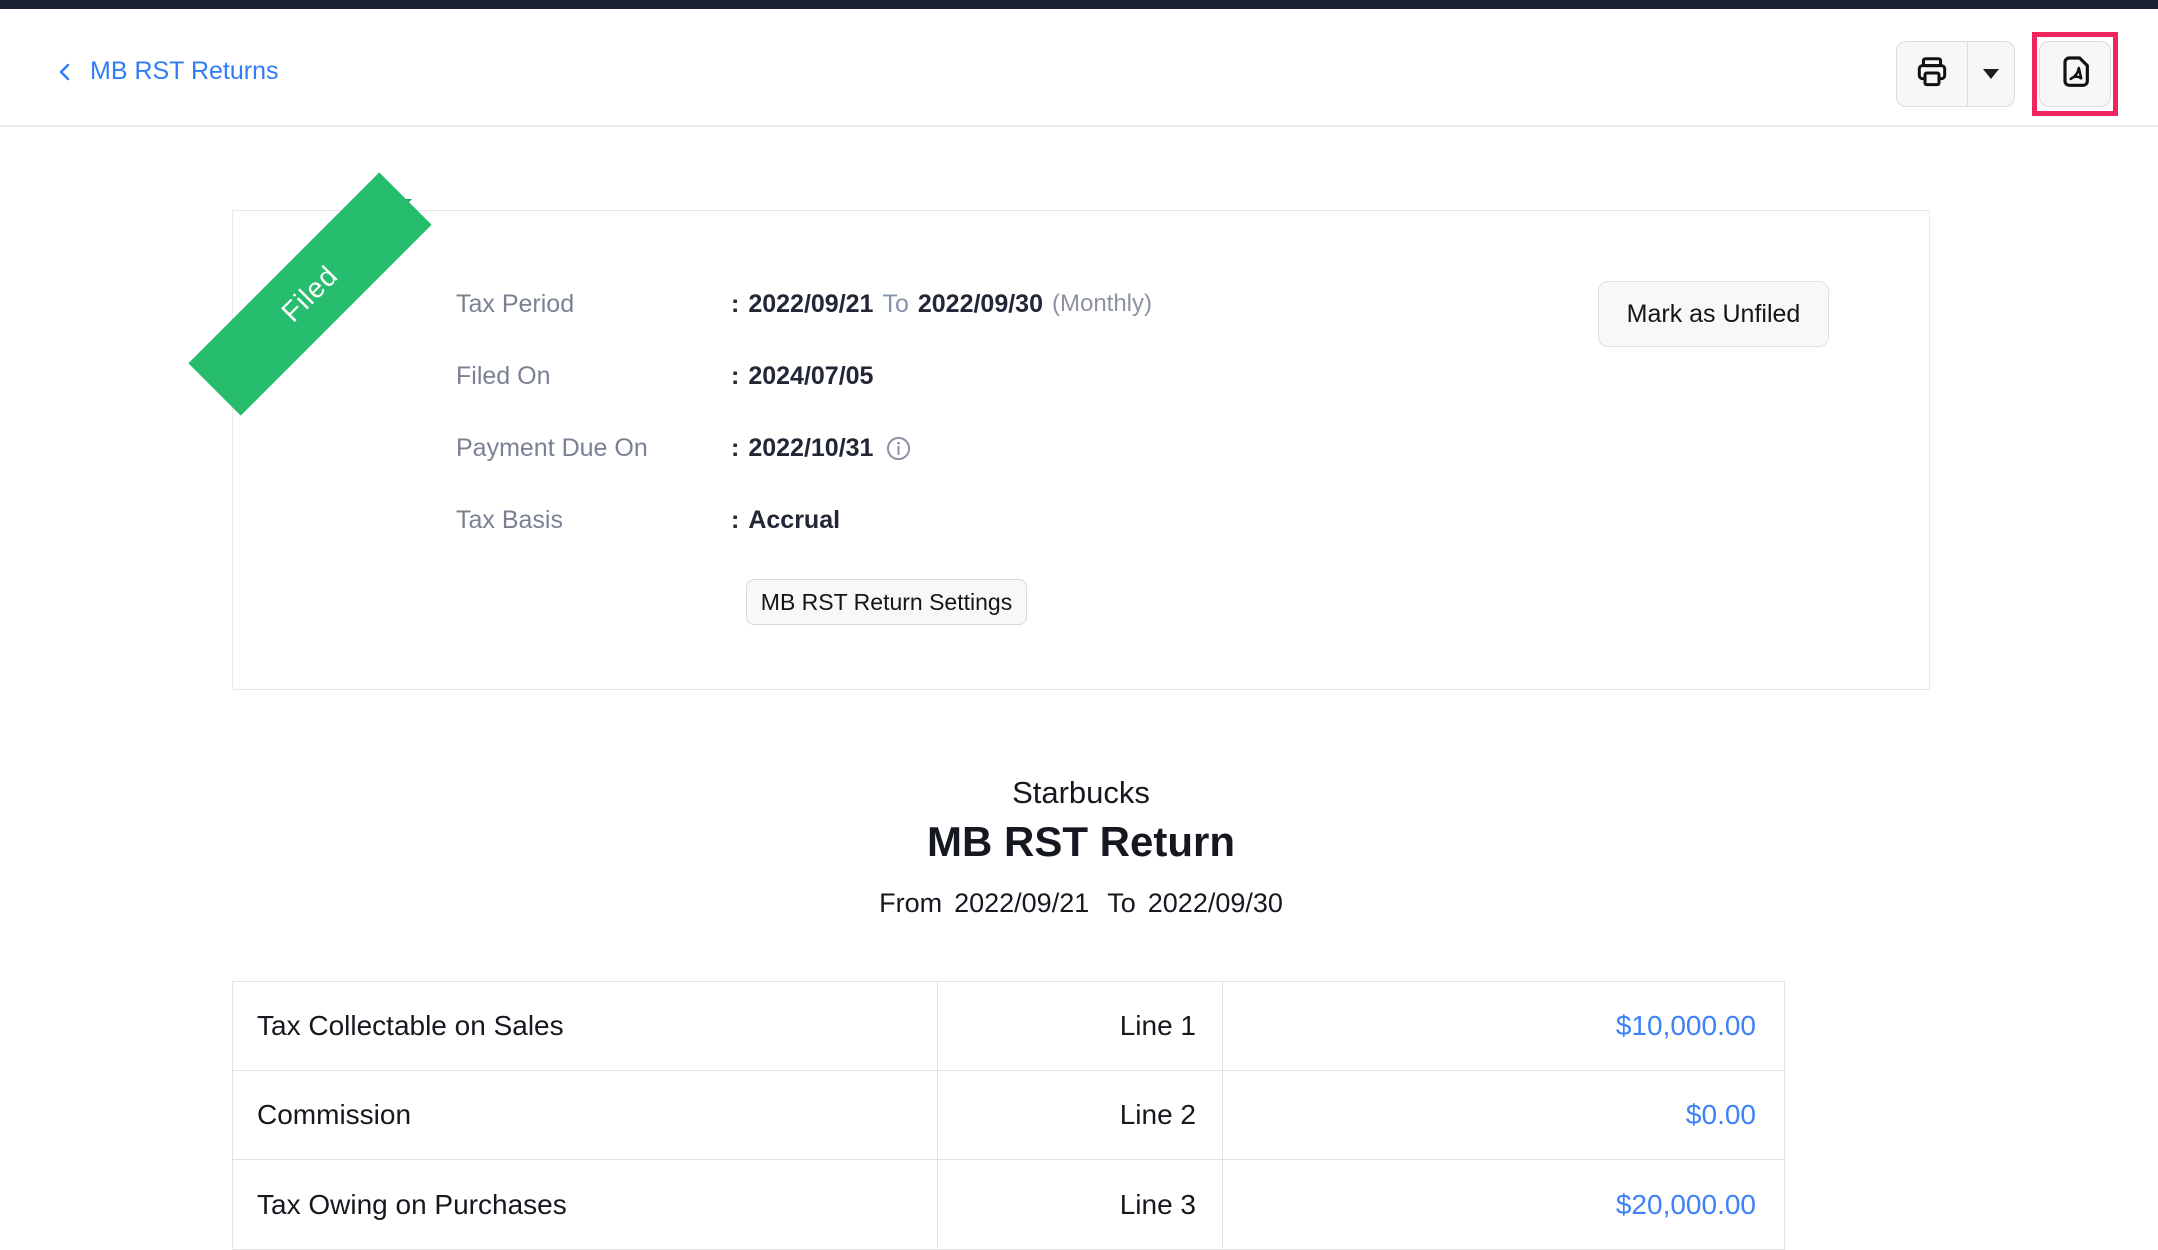 The width and height of the screenshot is (2158, 1250). Describe the element at coordinates (911, 903) in the screenshot. I see `period-prefix: From` at that location.